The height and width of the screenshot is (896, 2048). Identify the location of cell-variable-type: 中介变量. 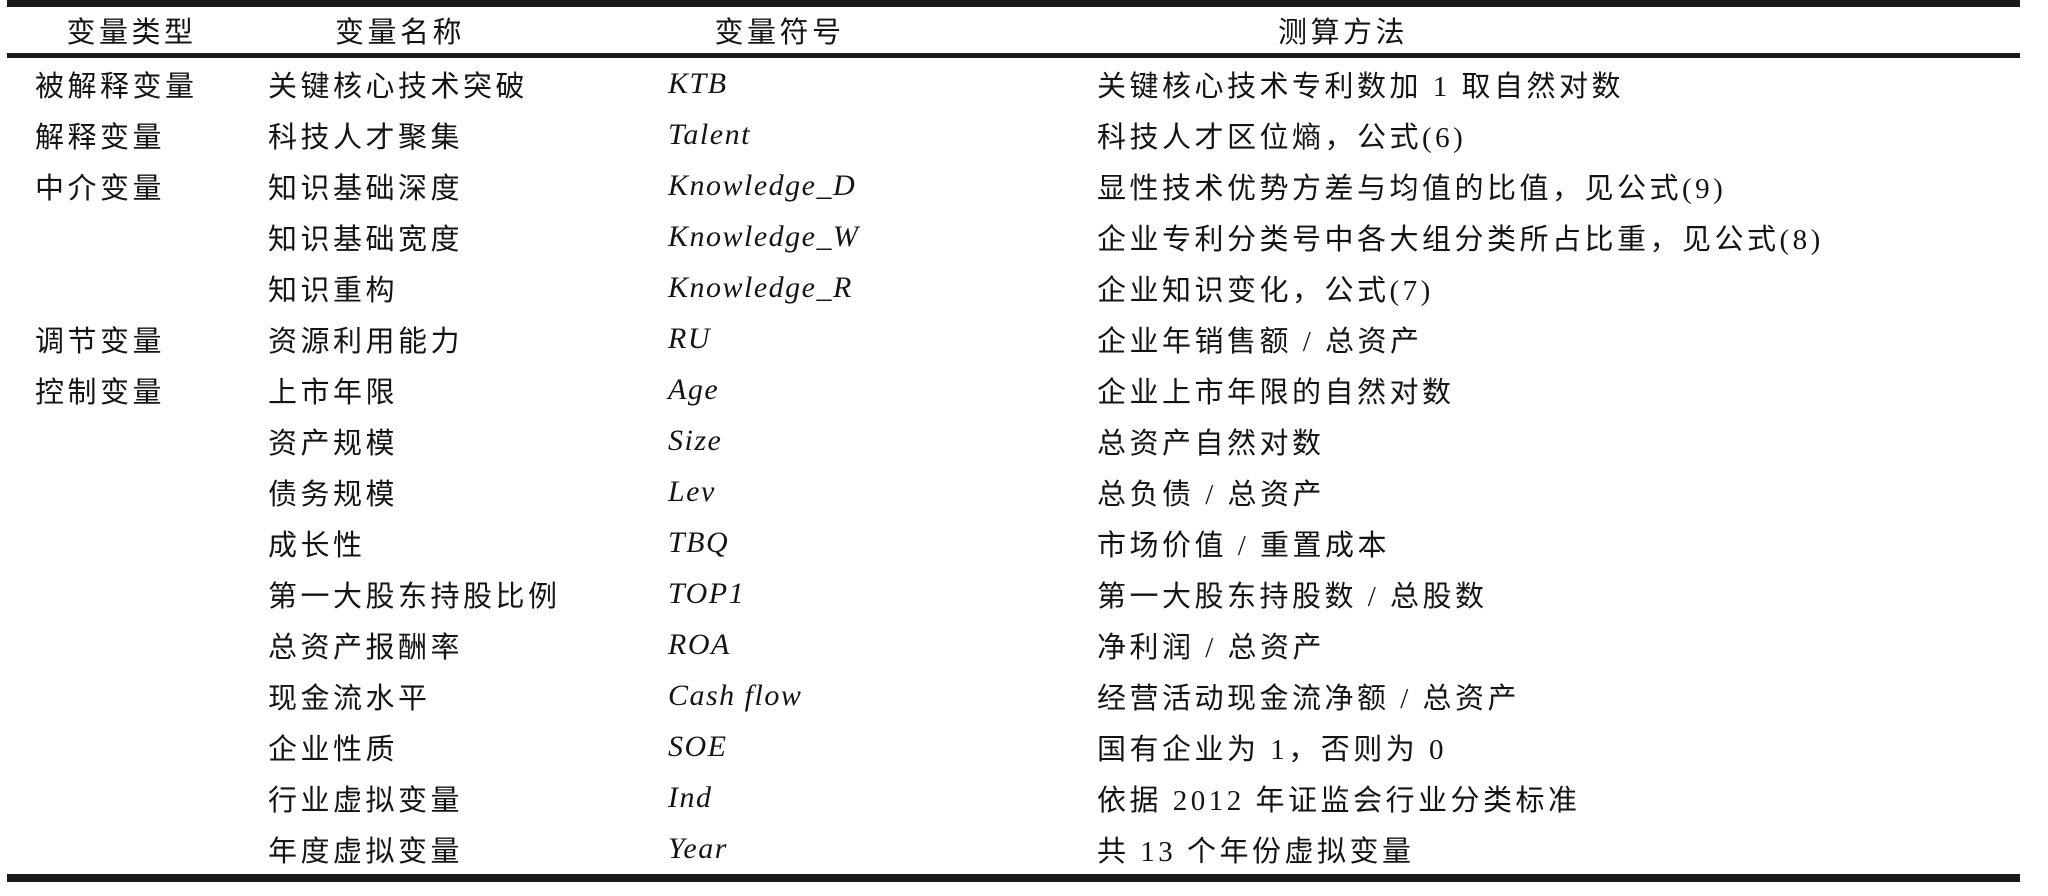
(100, 188).